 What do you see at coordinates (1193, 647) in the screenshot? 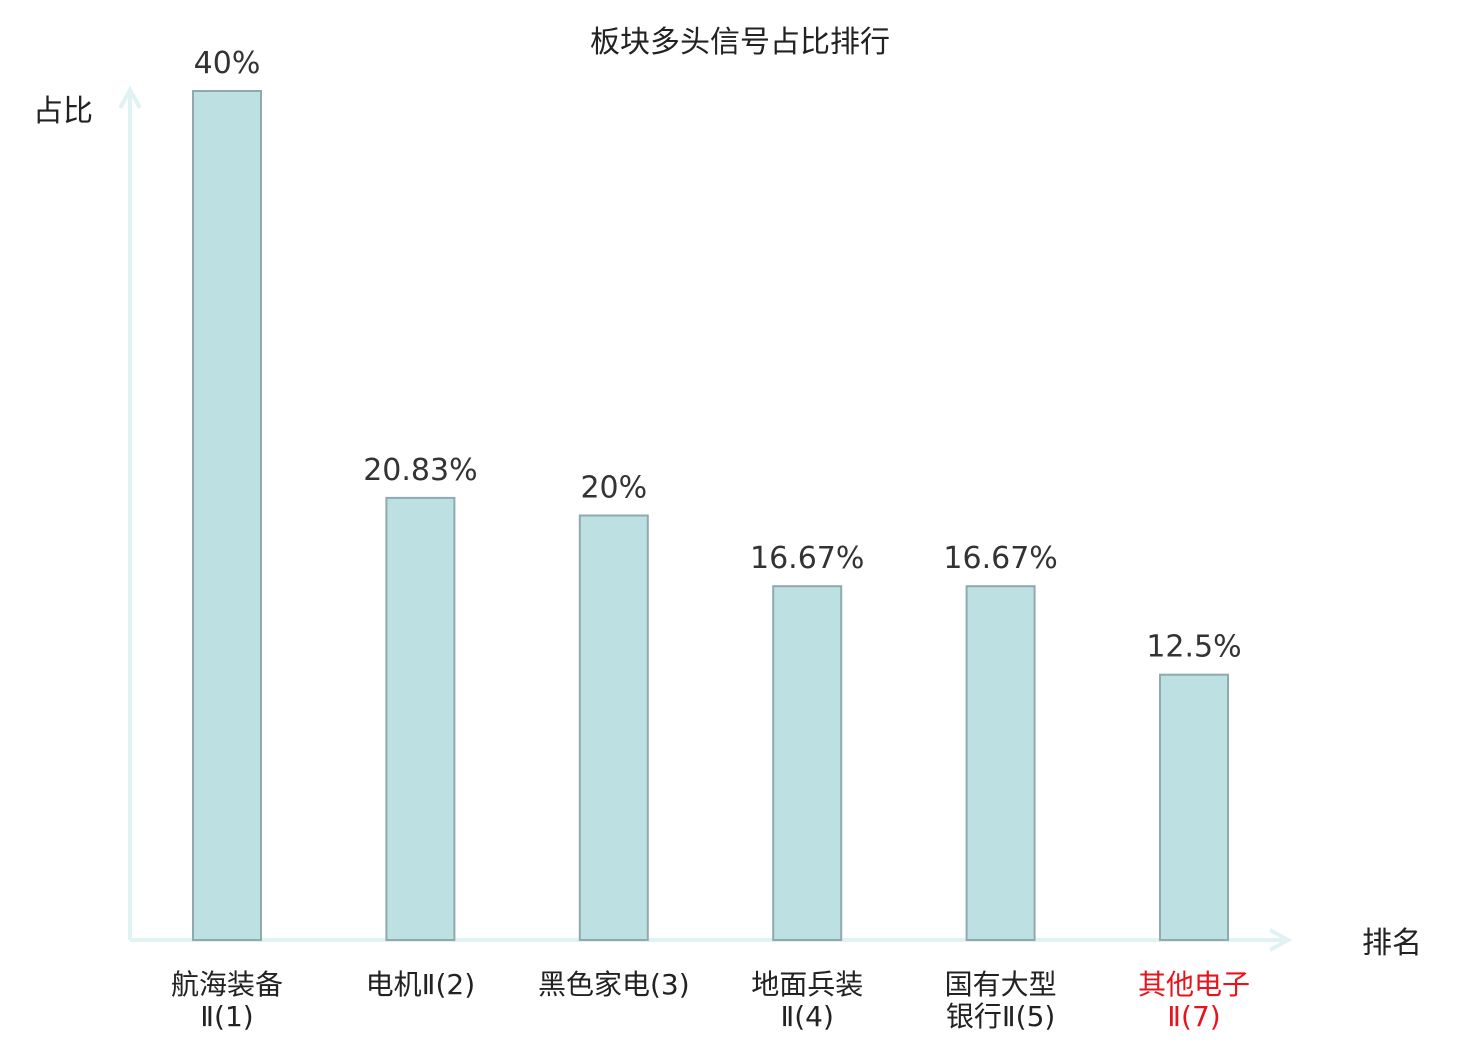
I see `value-label: 12.5%` at bounding box center [1193, 647].